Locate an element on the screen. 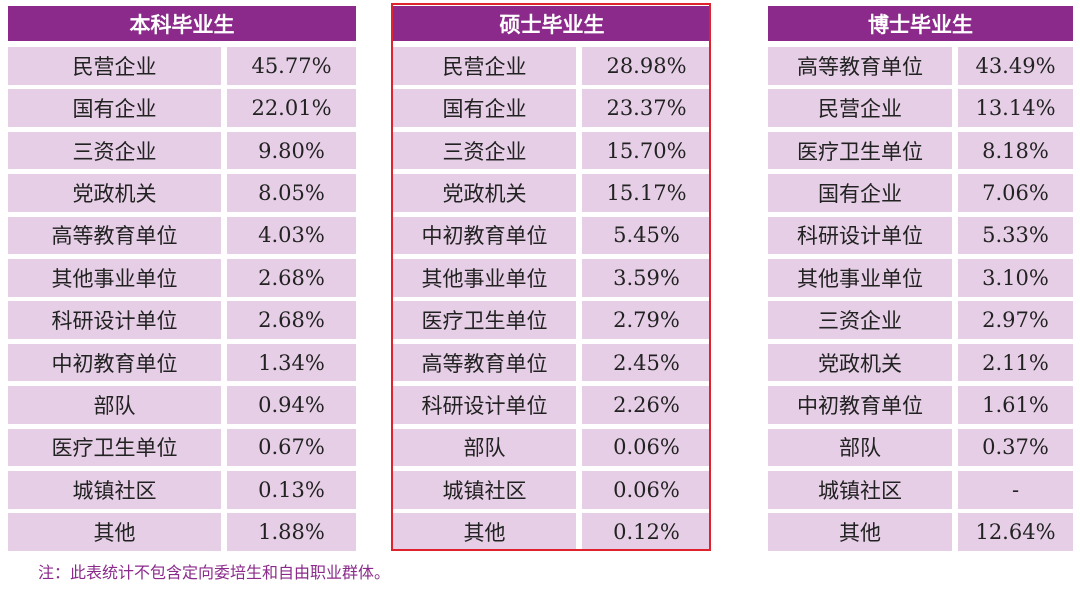  table-row: 其他事业单位 3.59% is located at coordinates (552, 277).